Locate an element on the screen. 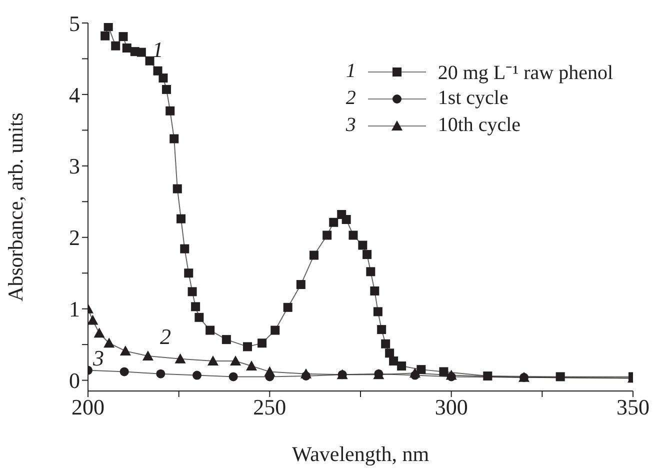 Image resolution: width=671 pixels, height=474 pixels. x-tick-label: 300 is located at coordinates (451, 407).